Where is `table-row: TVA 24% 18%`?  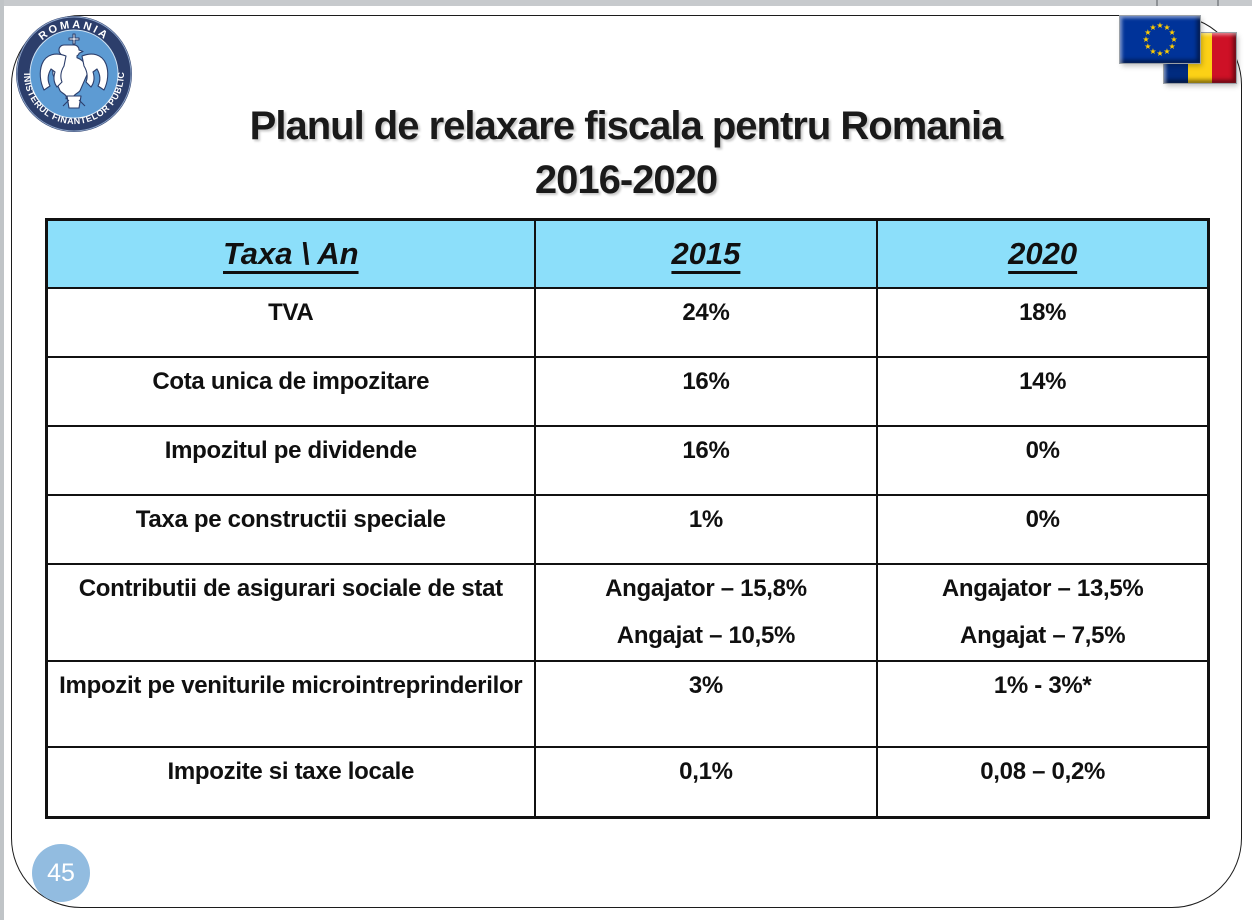
table-row: TVA 24% 18% is located at coordinates (627, 322).